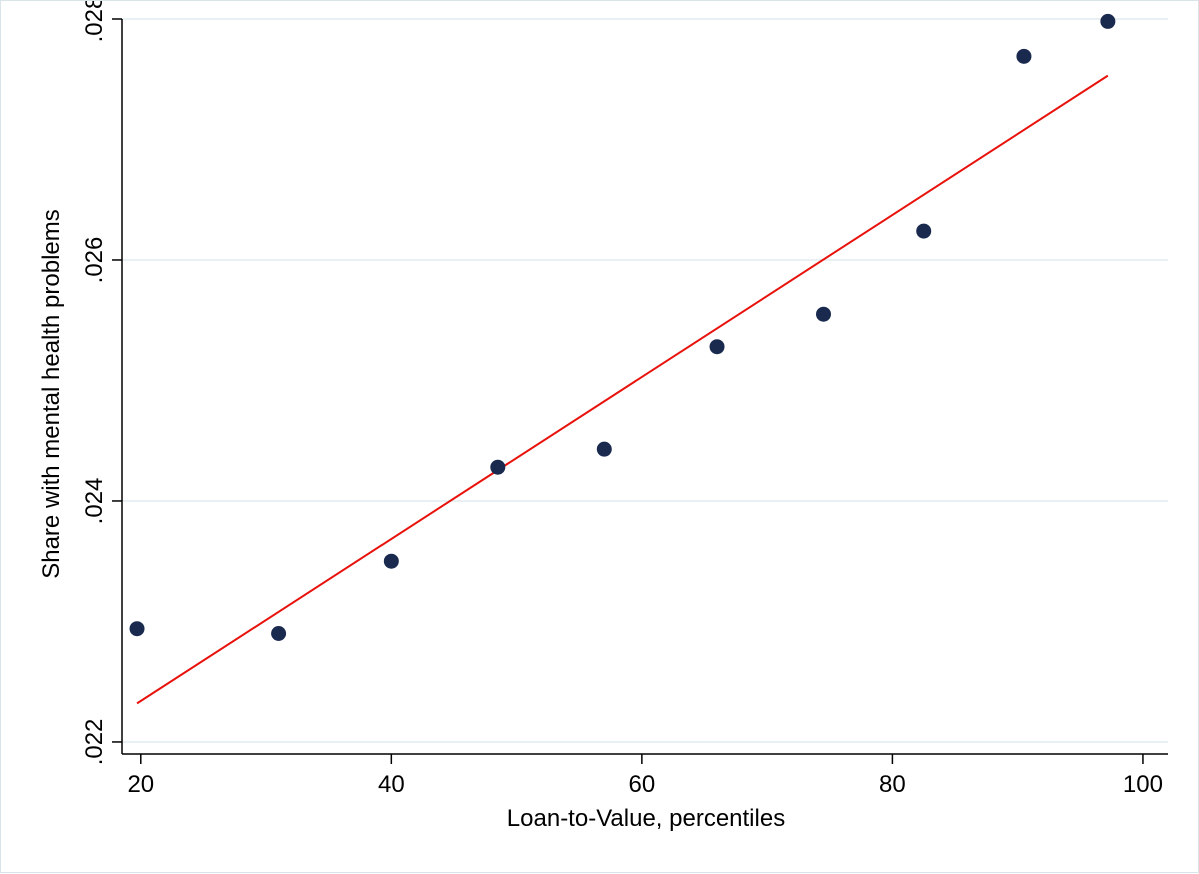  Describe the element at coordinates (646, 818) in the screenshot. I see `x-axis-title: Loan-to-Value, percentiles` at that location.